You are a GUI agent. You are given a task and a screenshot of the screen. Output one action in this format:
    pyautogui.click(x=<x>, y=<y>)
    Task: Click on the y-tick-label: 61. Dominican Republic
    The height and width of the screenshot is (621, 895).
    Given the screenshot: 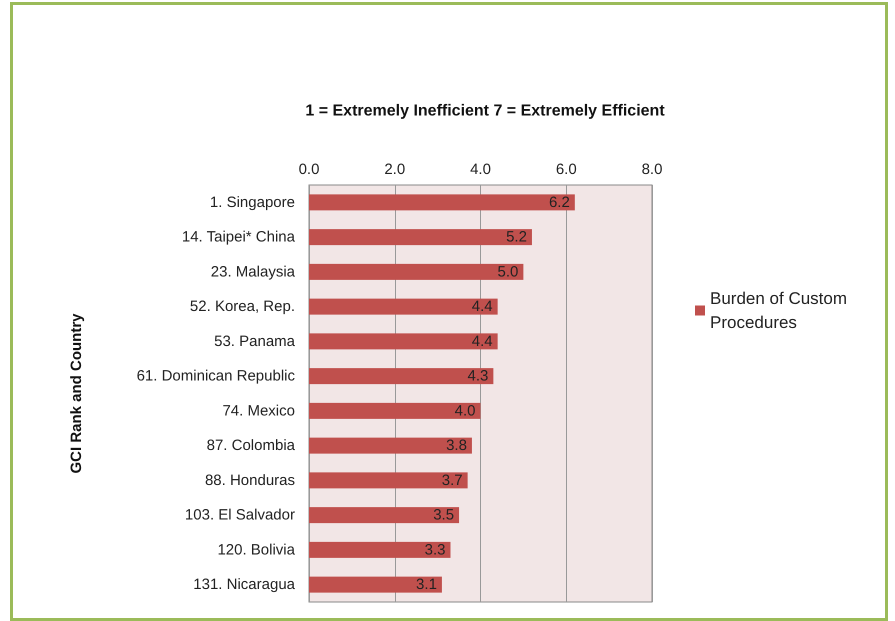 What is the action you would take?
    pyautogui.click(x=216, y=376)
    